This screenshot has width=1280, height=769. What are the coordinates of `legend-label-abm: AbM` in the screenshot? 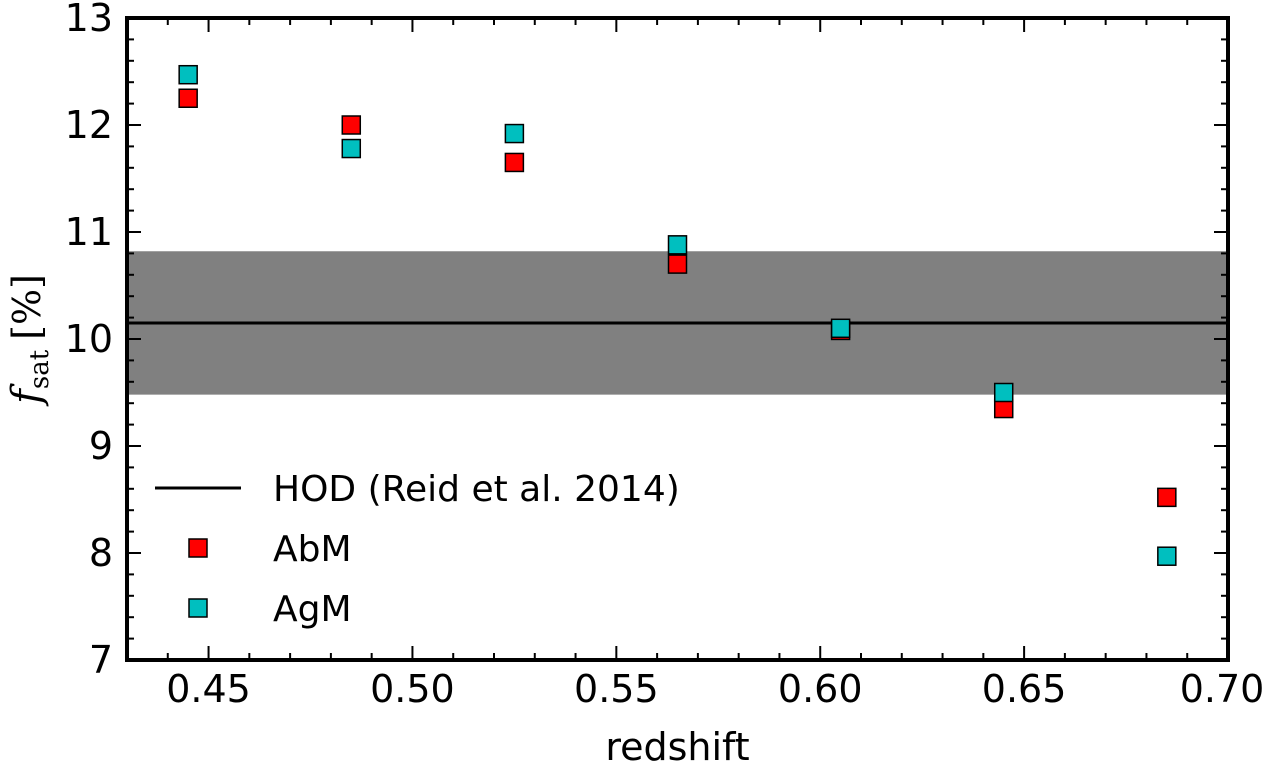 It's located at (312, 549).